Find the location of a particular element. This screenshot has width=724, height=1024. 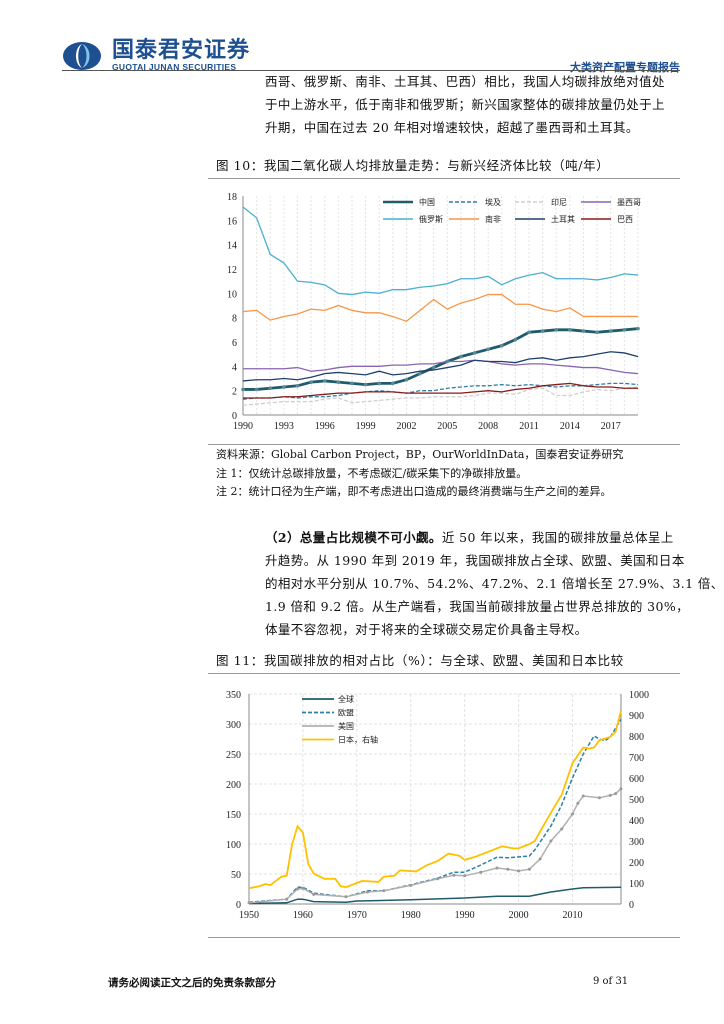

series-line-埃及 is located at coordinates (440, 391).